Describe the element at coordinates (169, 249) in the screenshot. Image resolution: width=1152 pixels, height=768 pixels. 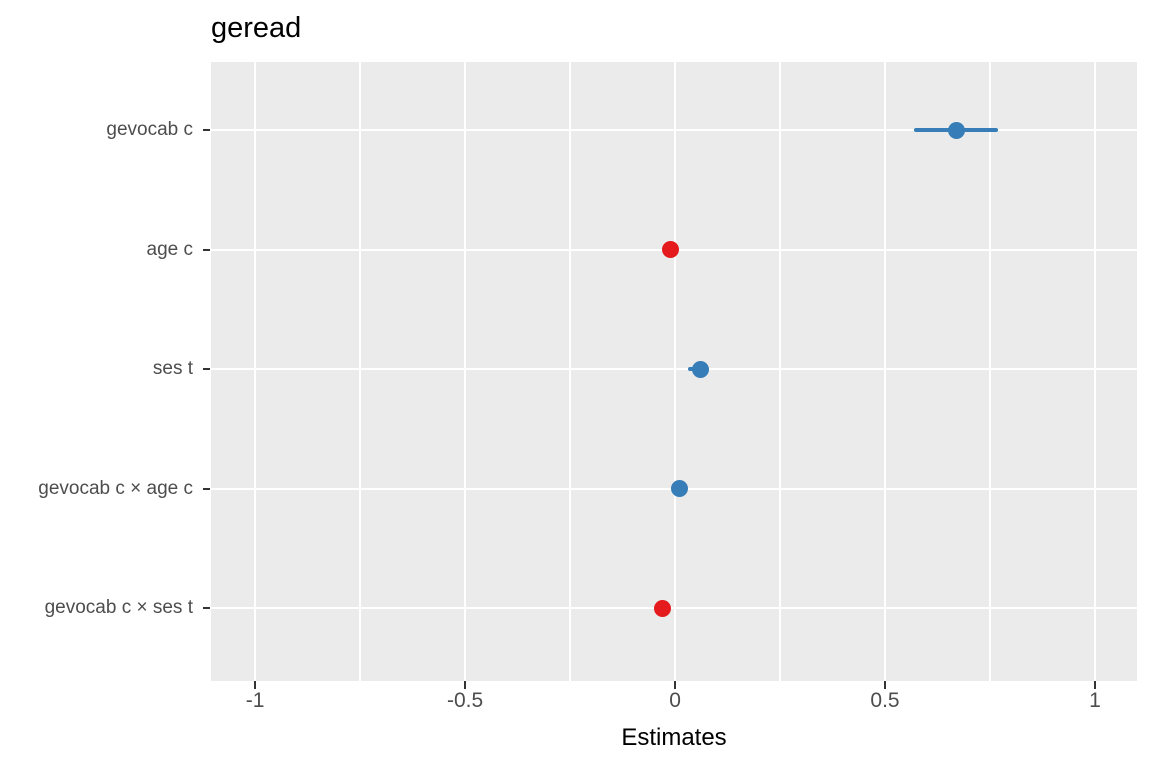
I see `y-axis-label: age c` at that location.